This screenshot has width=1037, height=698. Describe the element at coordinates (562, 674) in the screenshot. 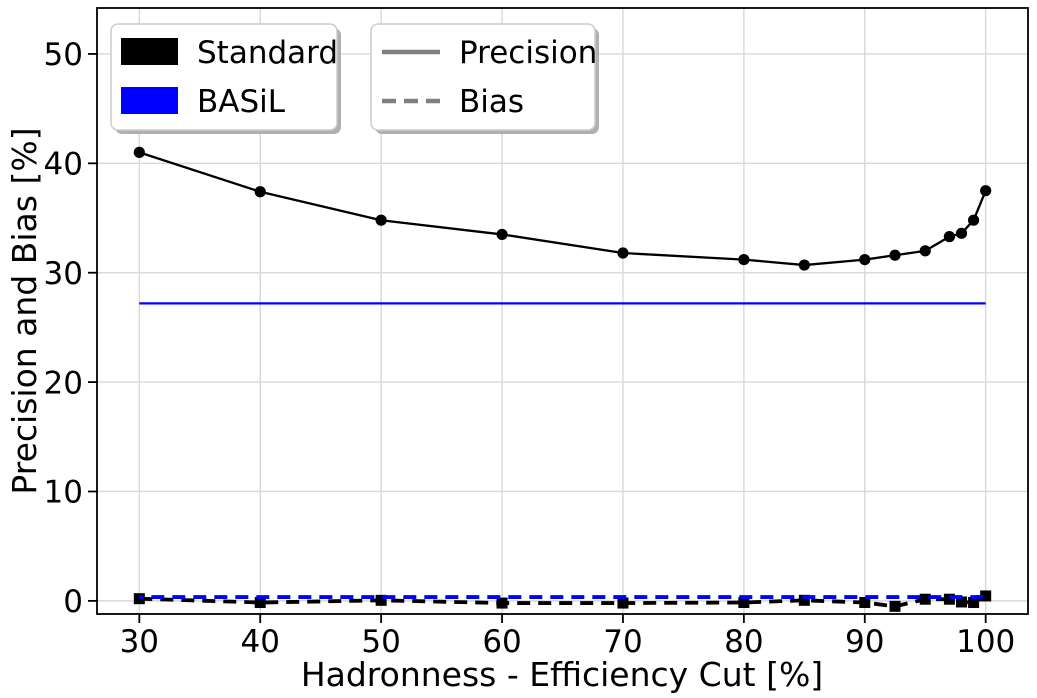

I see `x-axis-label: Hadronness - Efficiency Cut [%]` at that location.